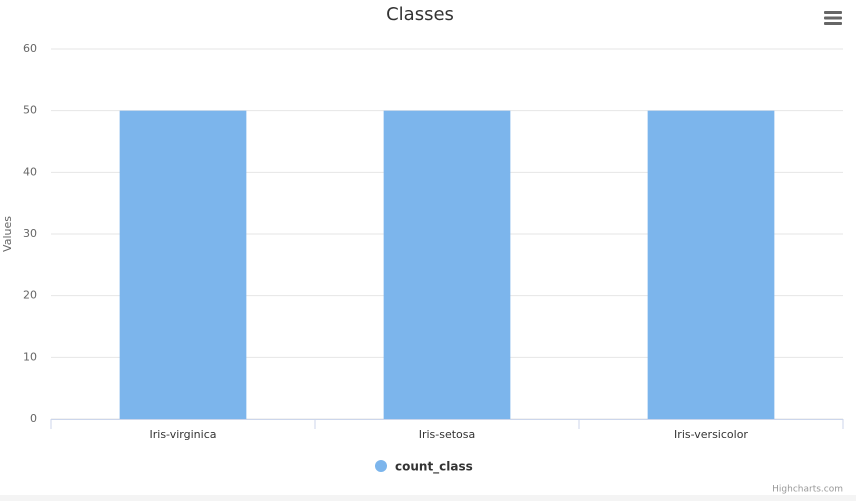  What do you see at coordinates (381, 466) in the screenshot?
I see `legend-marker` at bounding box center [381, 466].